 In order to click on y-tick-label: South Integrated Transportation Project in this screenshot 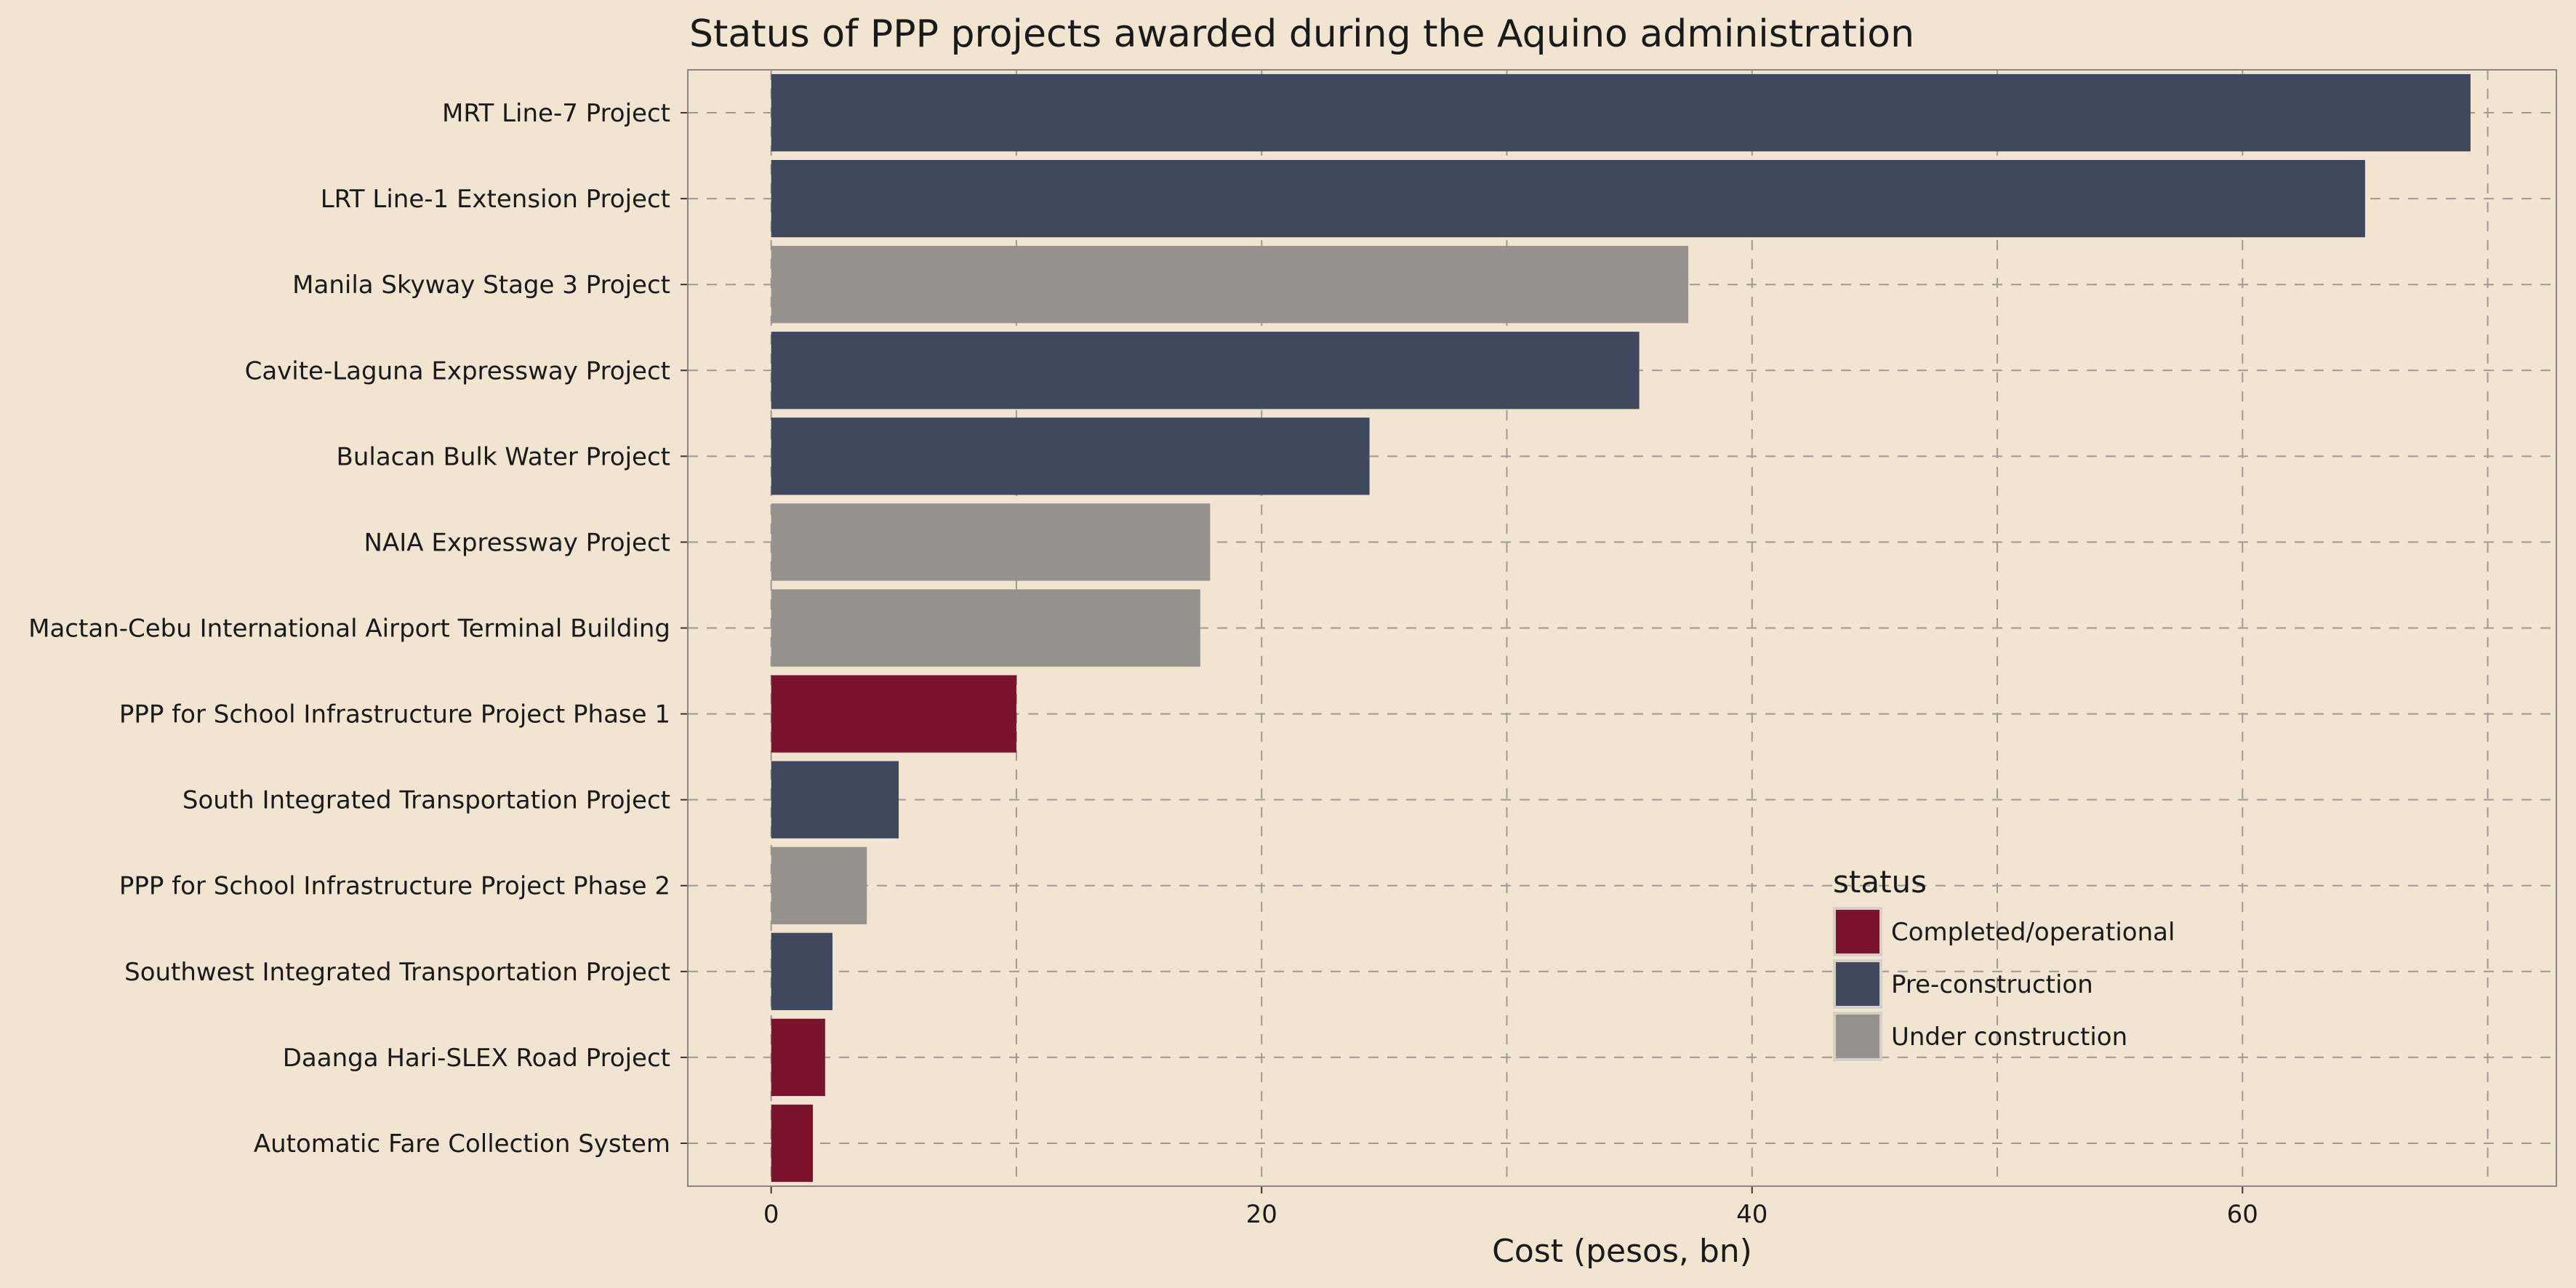, I will do `click(426, 800)`.